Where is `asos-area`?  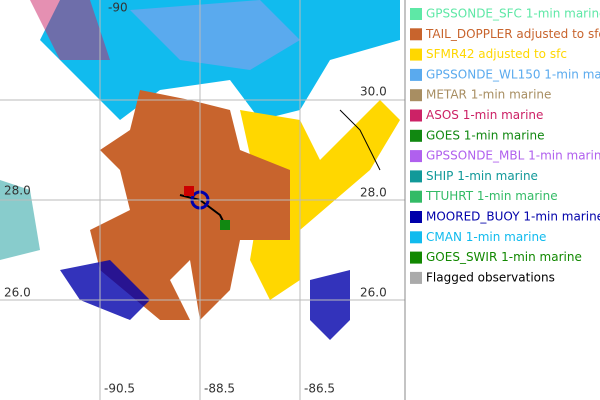
asos-area is located at coordinates (70, 30).